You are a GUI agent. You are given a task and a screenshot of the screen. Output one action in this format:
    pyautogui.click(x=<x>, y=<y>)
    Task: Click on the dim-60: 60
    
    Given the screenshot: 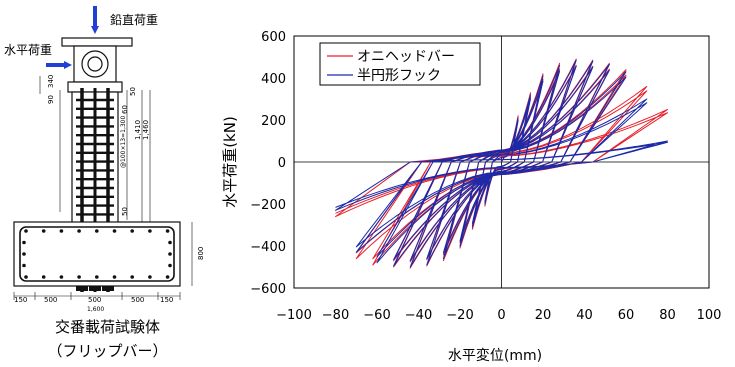 What is the action you would take?
    pyautogui.click(x=125, y=109)
    